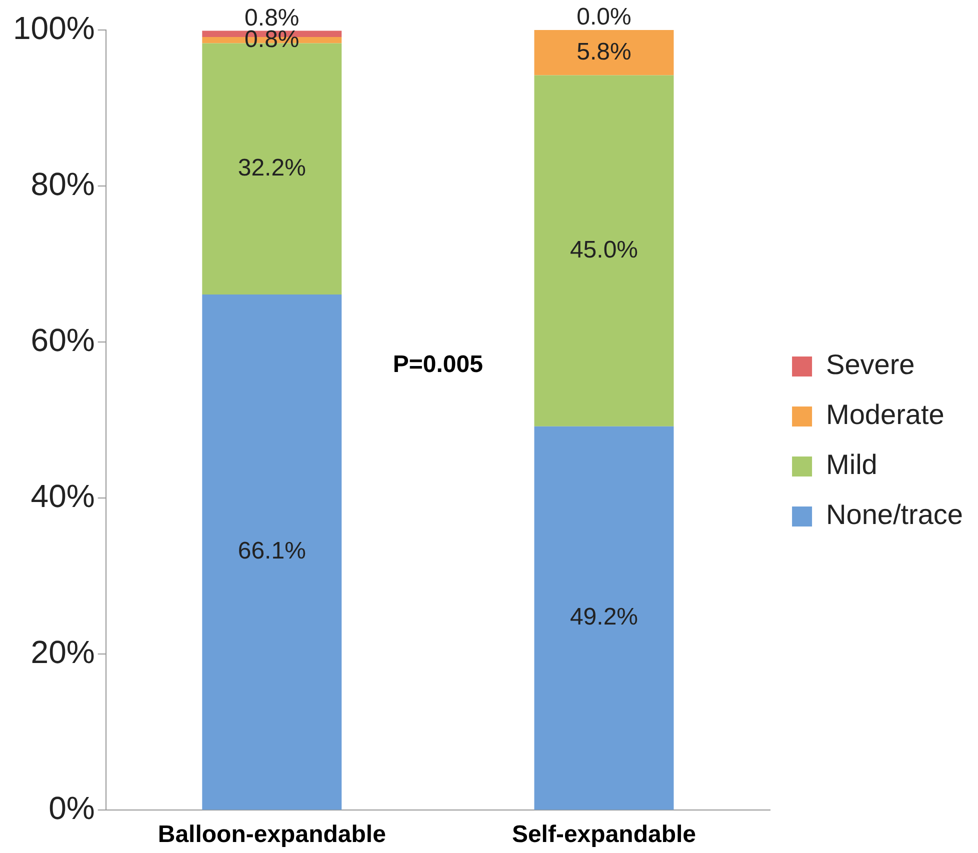 This screenshot has width=978, height=853. I want to click on data-label: 66.1%, so click(272, 551).